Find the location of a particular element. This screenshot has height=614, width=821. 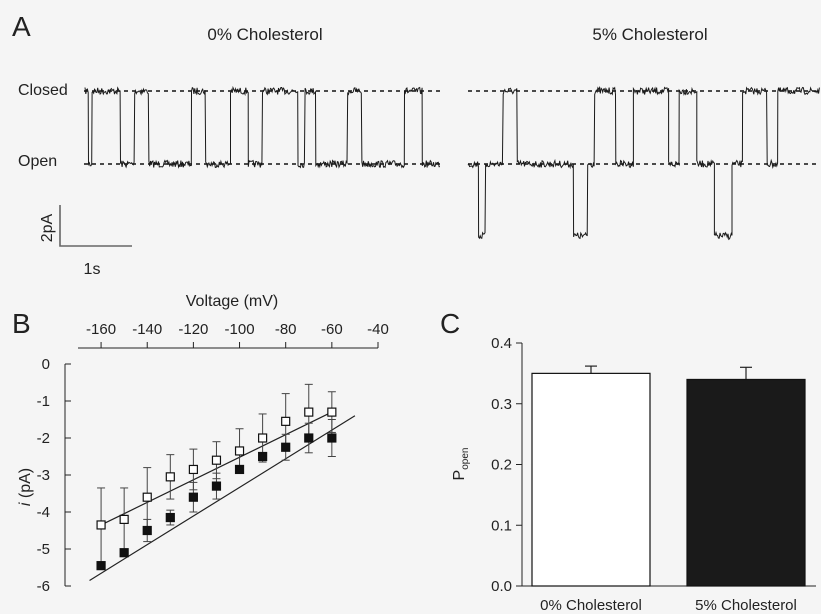

y-tick-label: -1 is located at coordinates (43, 401).